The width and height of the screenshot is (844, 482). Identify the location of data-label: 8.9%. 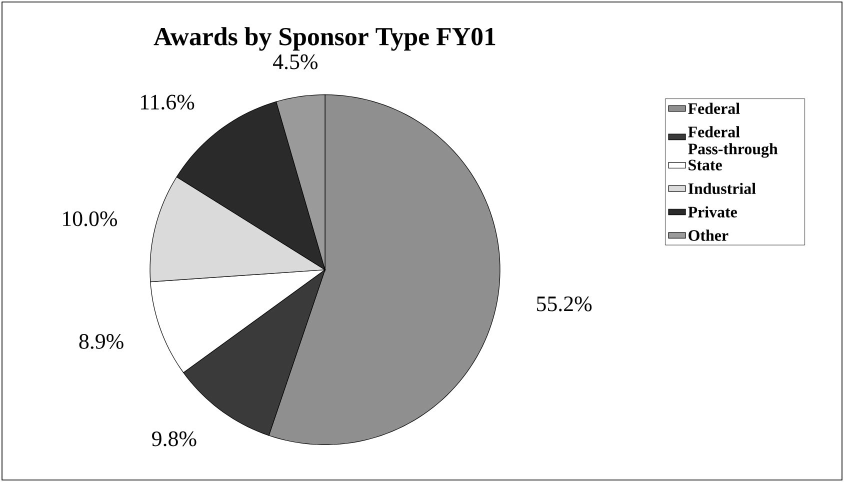
(101, 341).